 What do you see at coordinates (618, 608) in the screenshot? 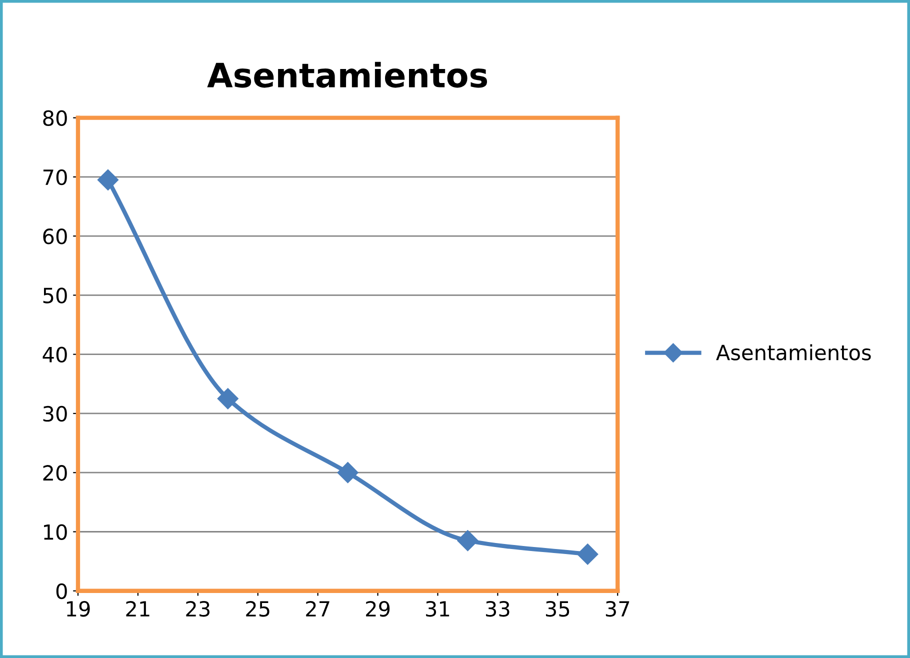
I see `x-tick-label: 37` at bounding box center [618, 608].